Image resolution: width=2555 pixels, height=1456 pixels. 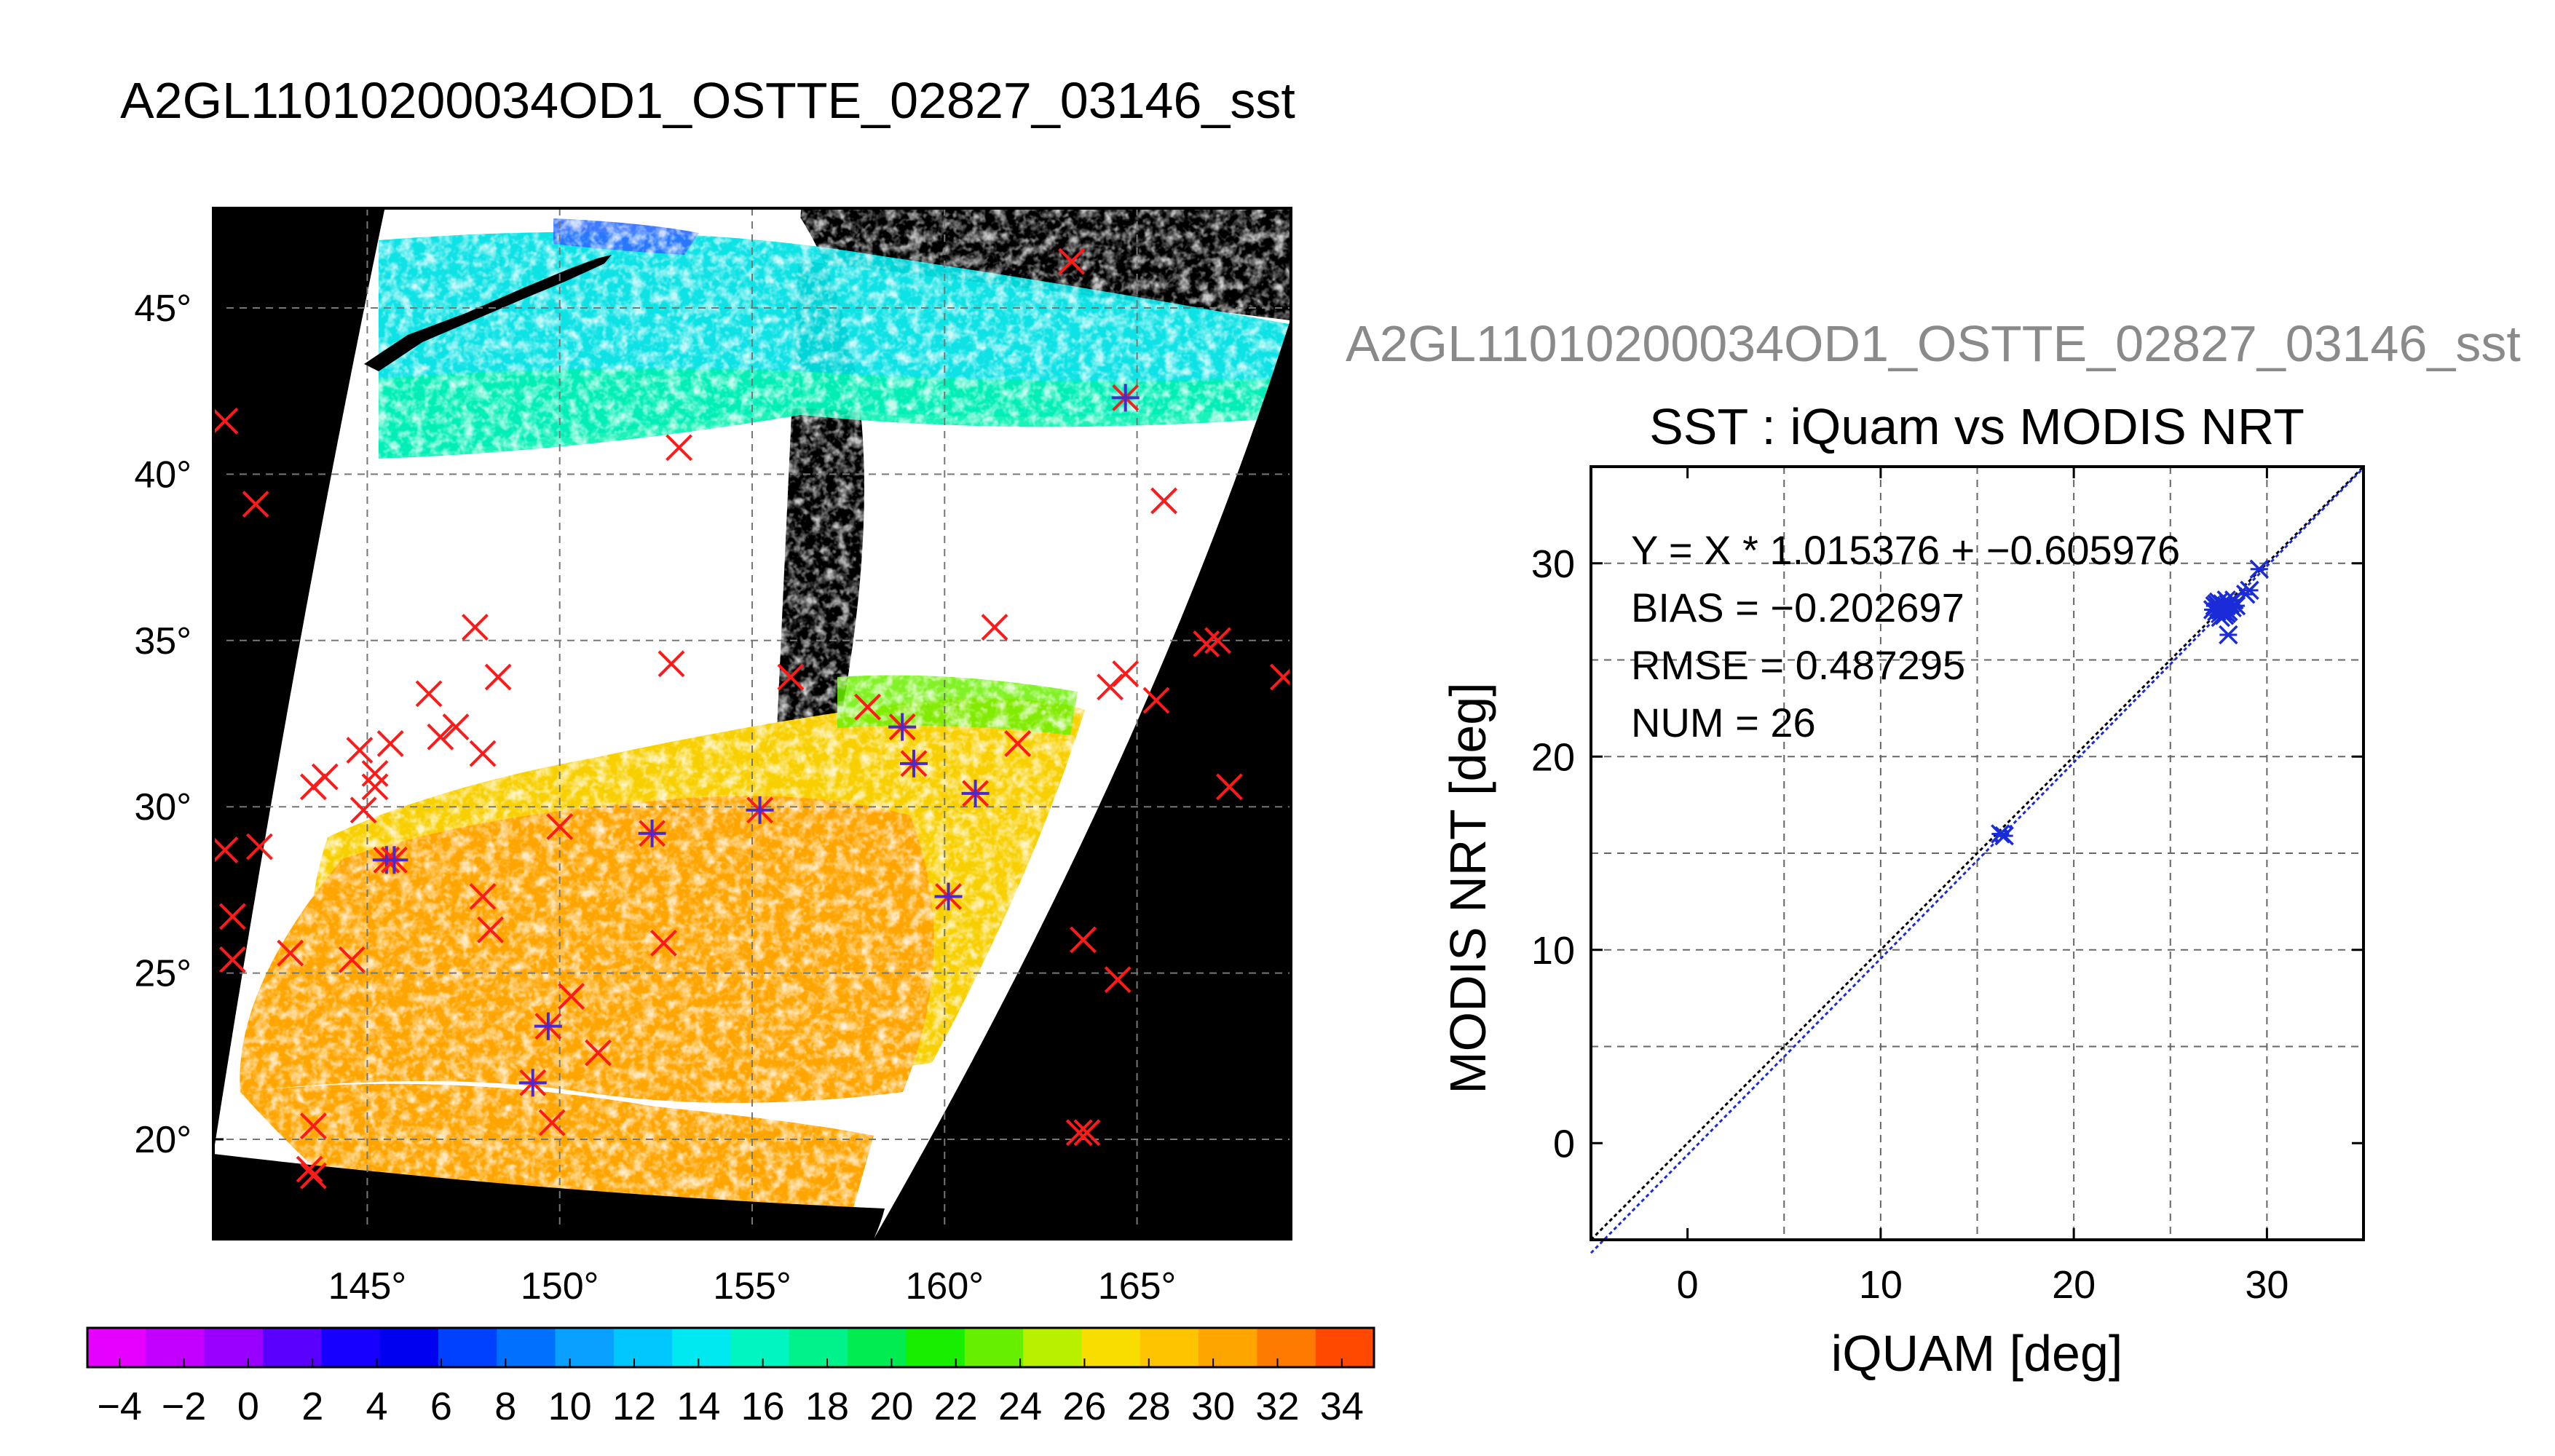 What do you see at coordinates (298, 681) in the screenshot?
I see `swath-left-black` at bounding box center [298, 681].